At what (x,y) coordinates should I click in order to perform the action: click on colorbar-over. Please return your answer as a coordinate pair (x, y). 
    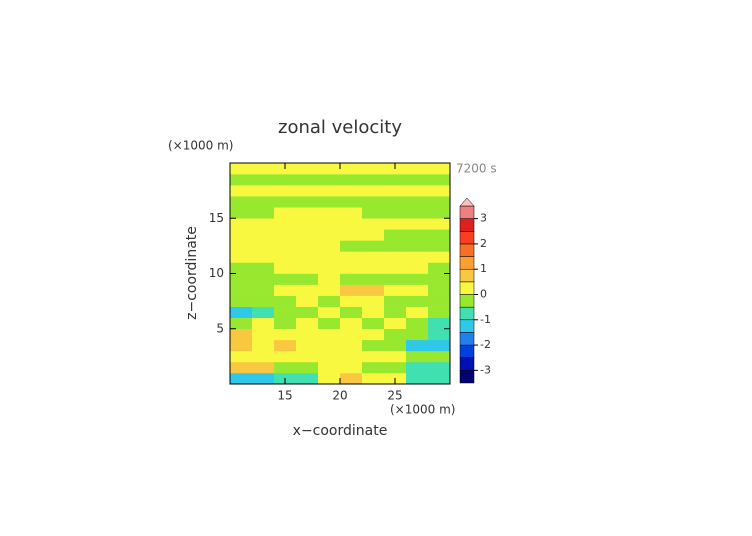
    Looking at the image, I should click on (467, 202).